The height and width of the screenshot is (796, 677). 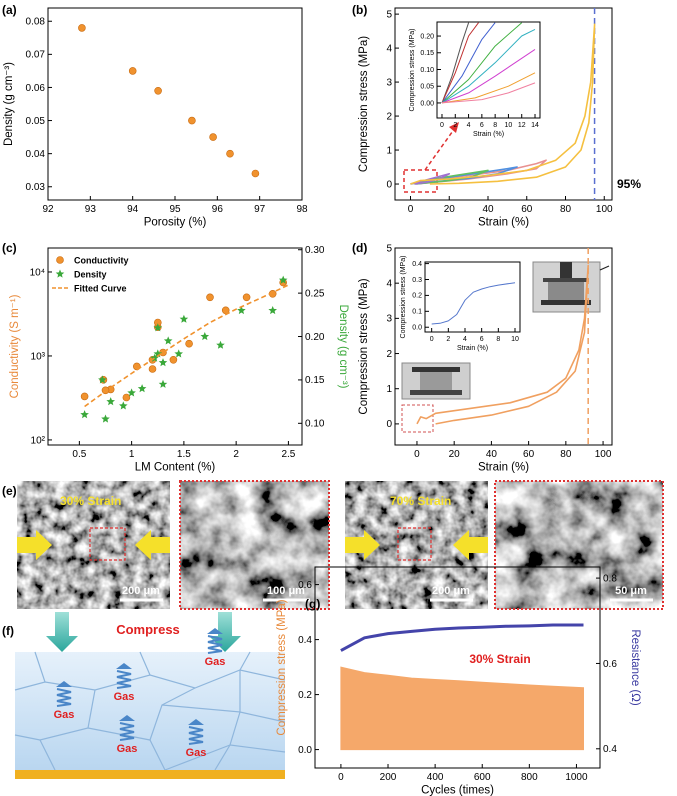 What do you see at coordinates (388, 777) in the screenshot?
I see `x-tick-label: 200` at bounding box center [388, 777].